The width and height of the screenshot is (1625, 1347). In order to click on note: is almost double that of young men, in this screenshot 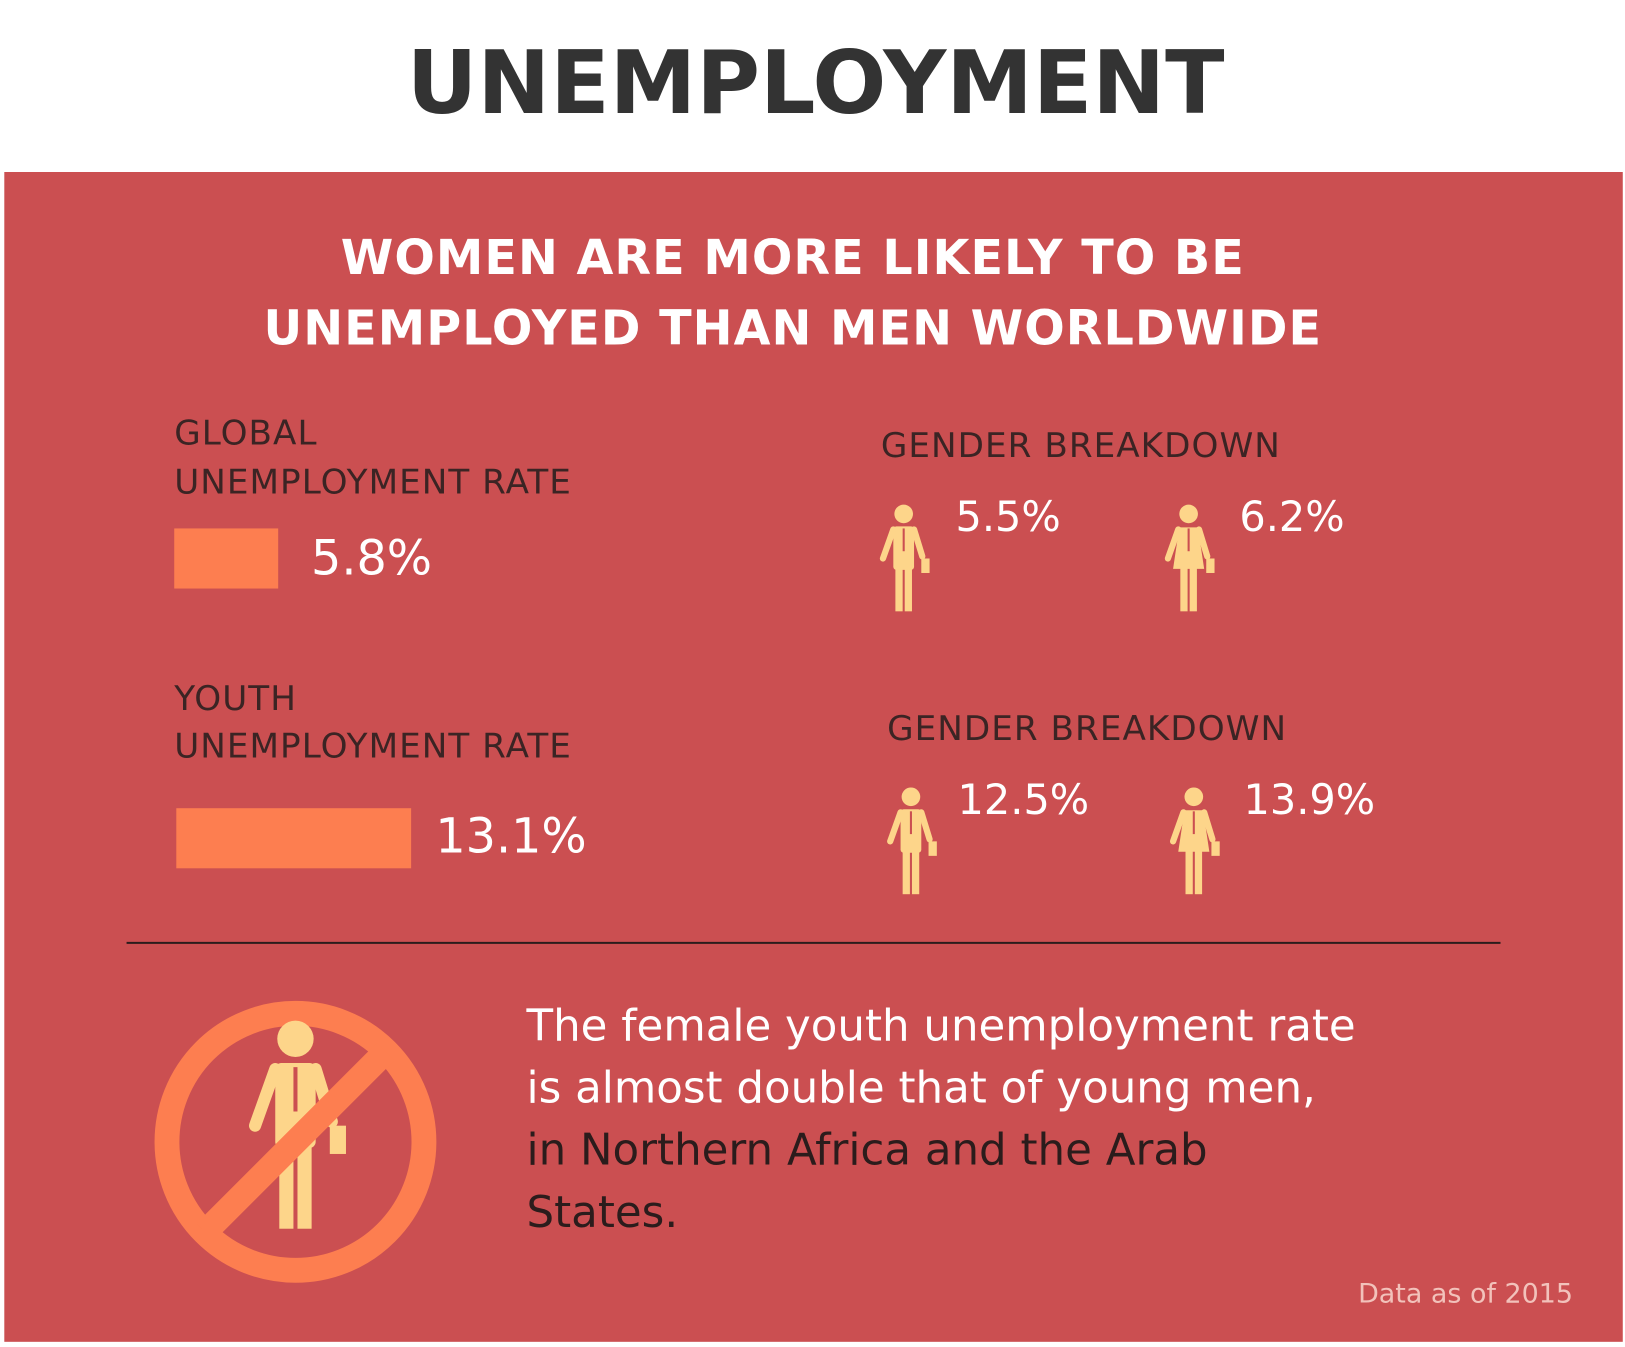, I will do `click(921, 1089)`.